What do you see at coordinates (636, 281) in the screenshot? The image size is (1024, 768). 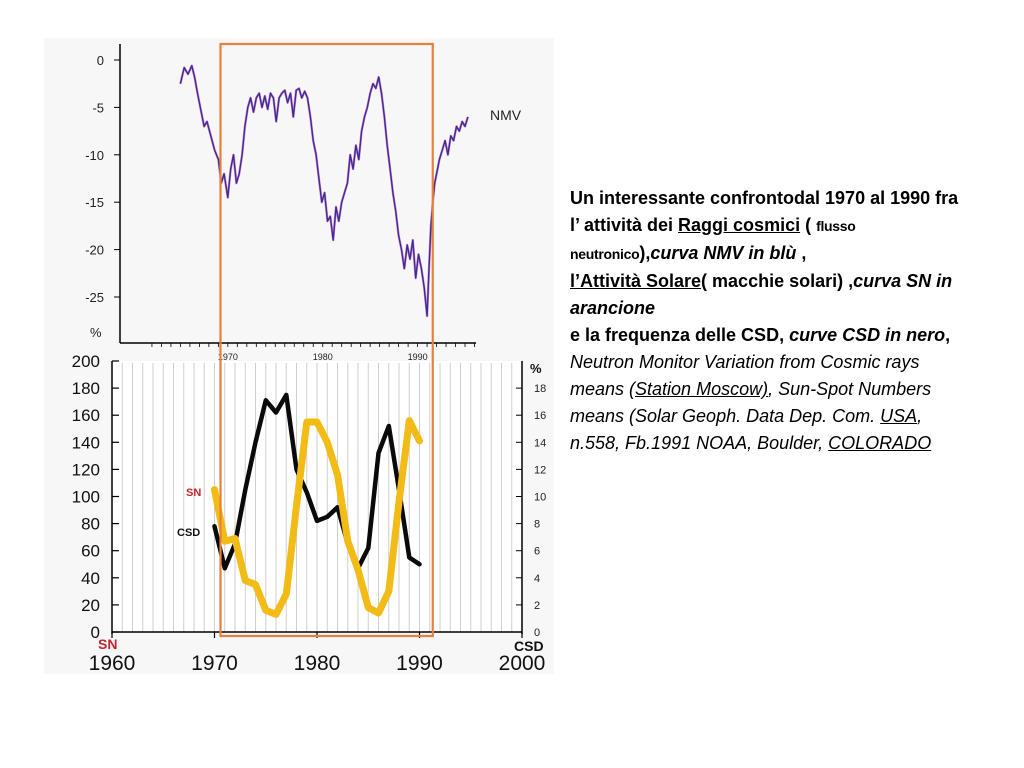 I see `link-attivita-solare: l’Attività Solare` at bounding box center [636, 281].